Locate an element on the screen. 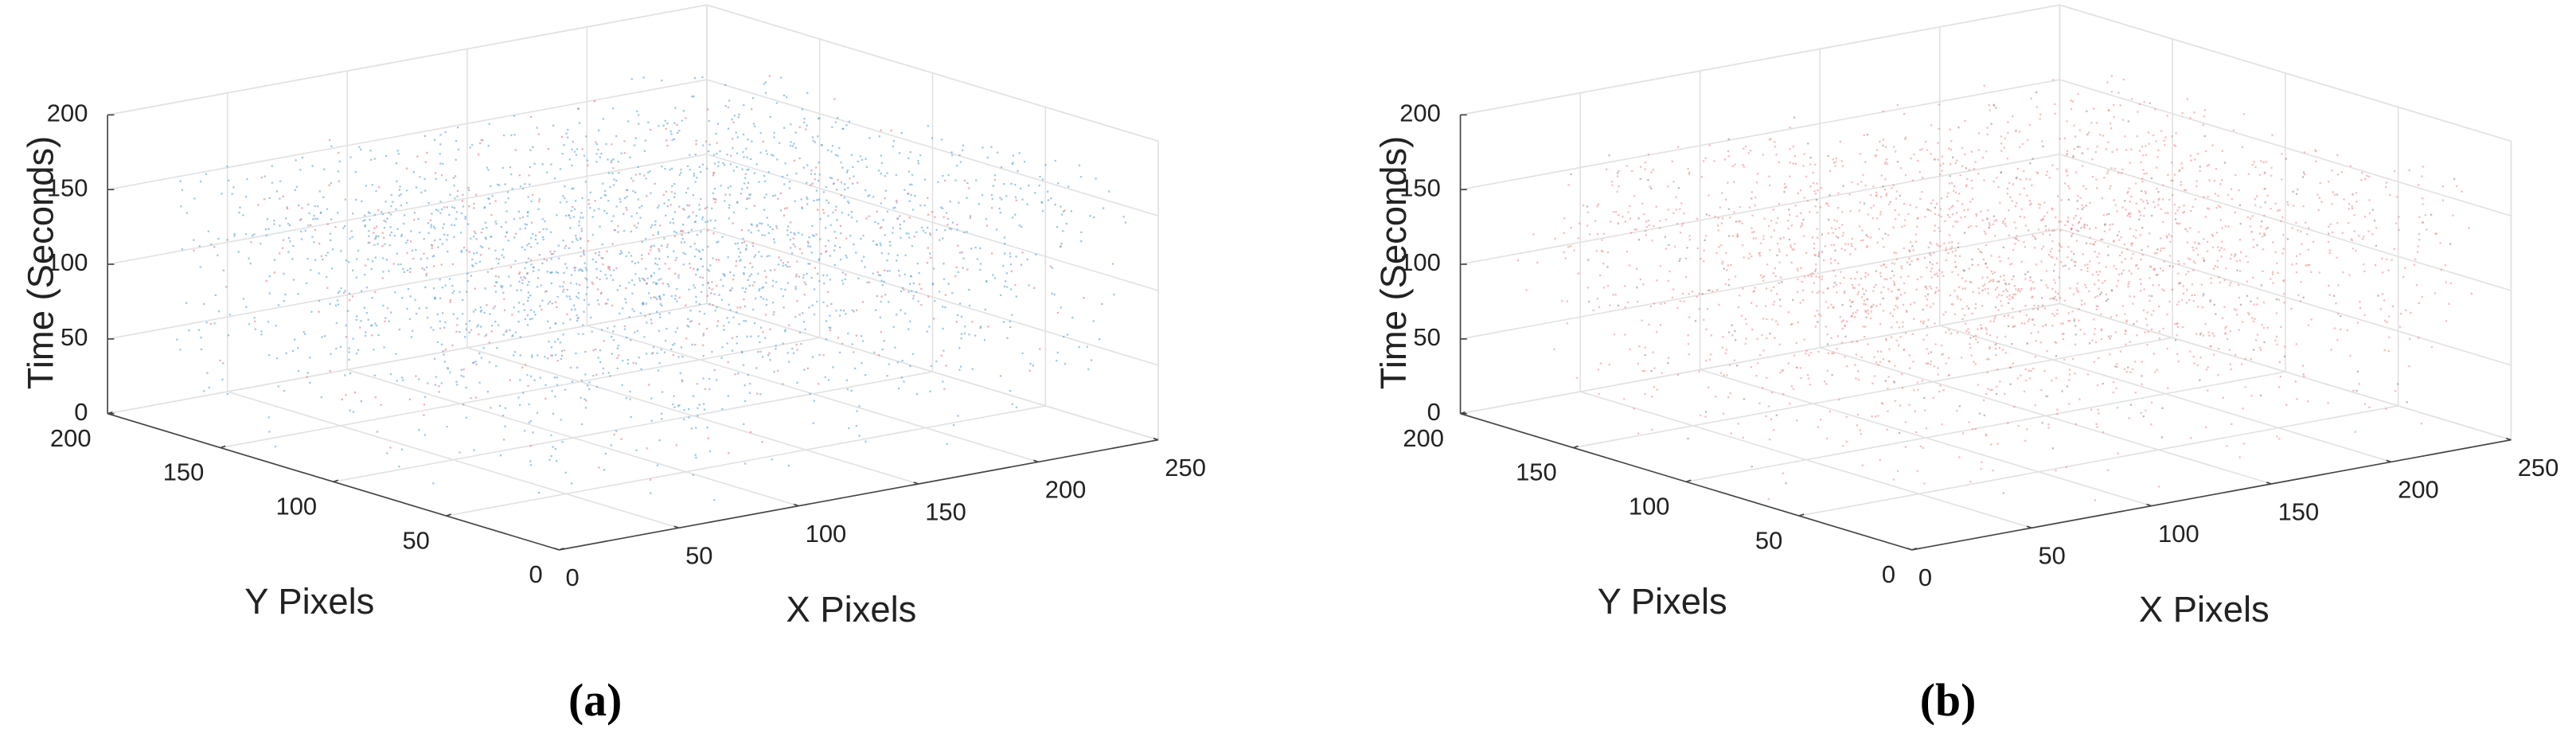  y-tick-label: 50 is located at coordinates (1768, 540).